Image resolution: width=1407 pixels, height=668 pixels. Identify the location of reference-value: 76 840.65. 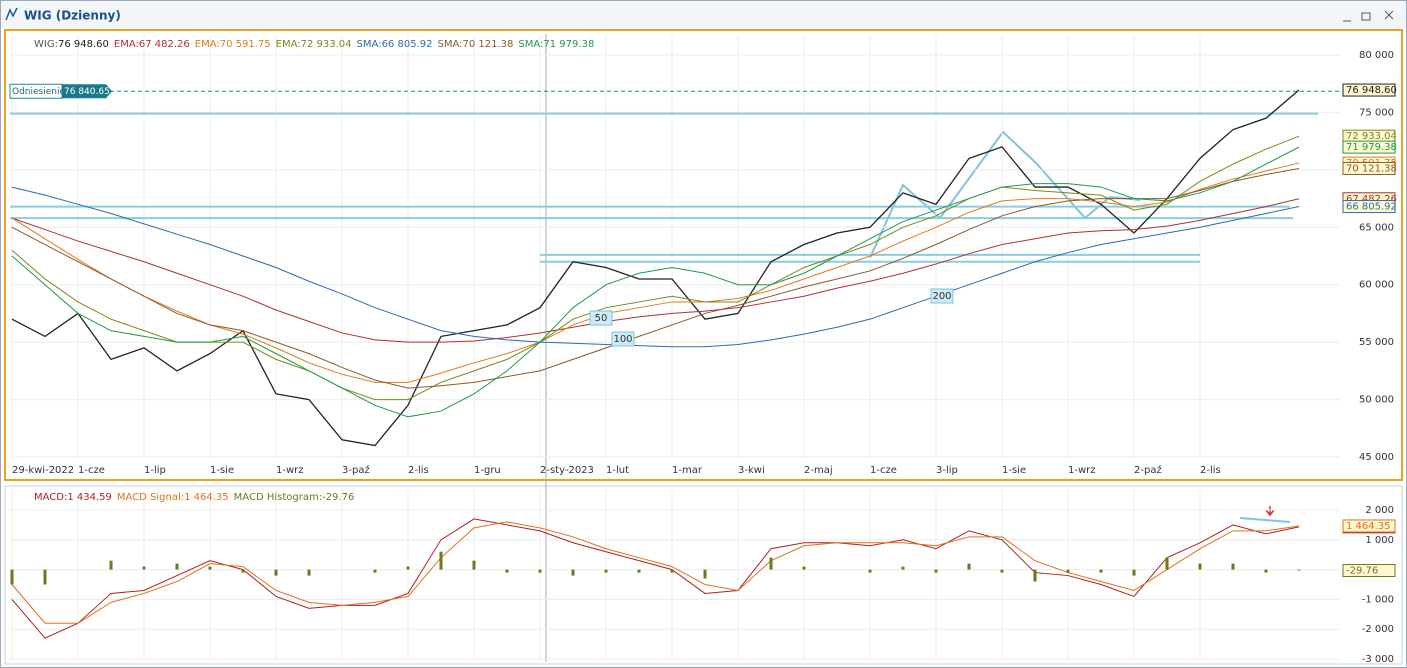
(87, 92).